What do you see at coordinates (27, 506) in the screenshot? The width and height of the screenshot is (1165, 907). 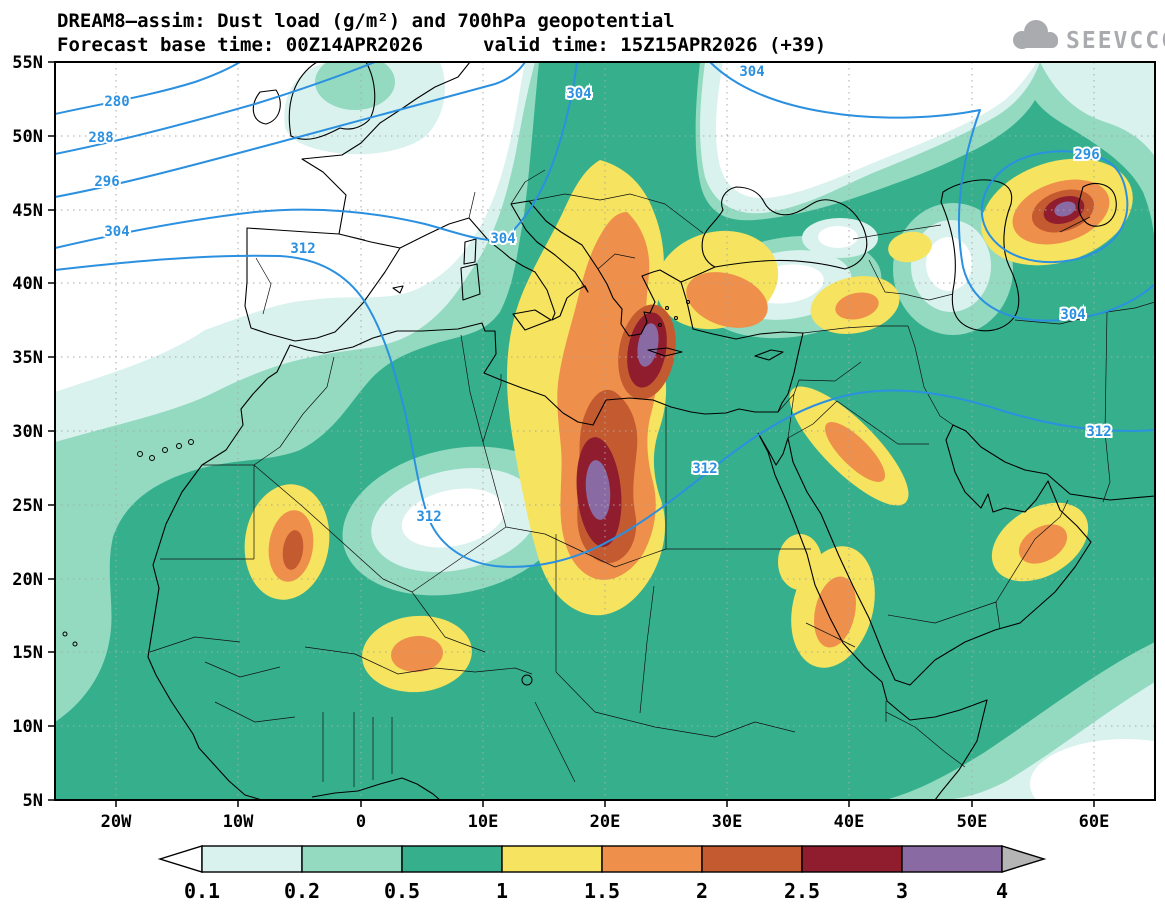 I see `y-tick-label: 25N` at bounding box center [27, 506].